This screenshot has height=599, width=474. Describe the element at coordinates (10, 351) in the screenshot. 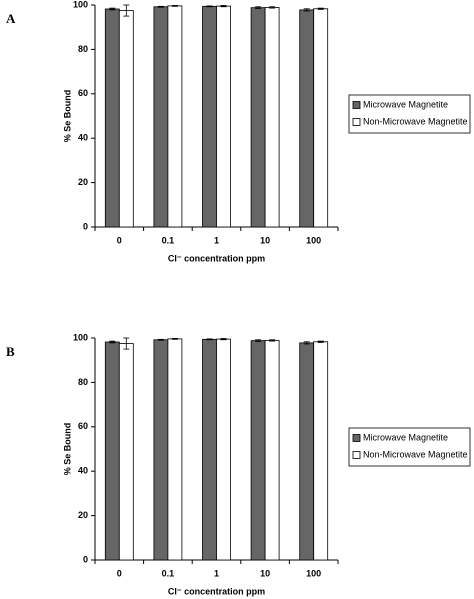

I see `panel-label: B` at that location.